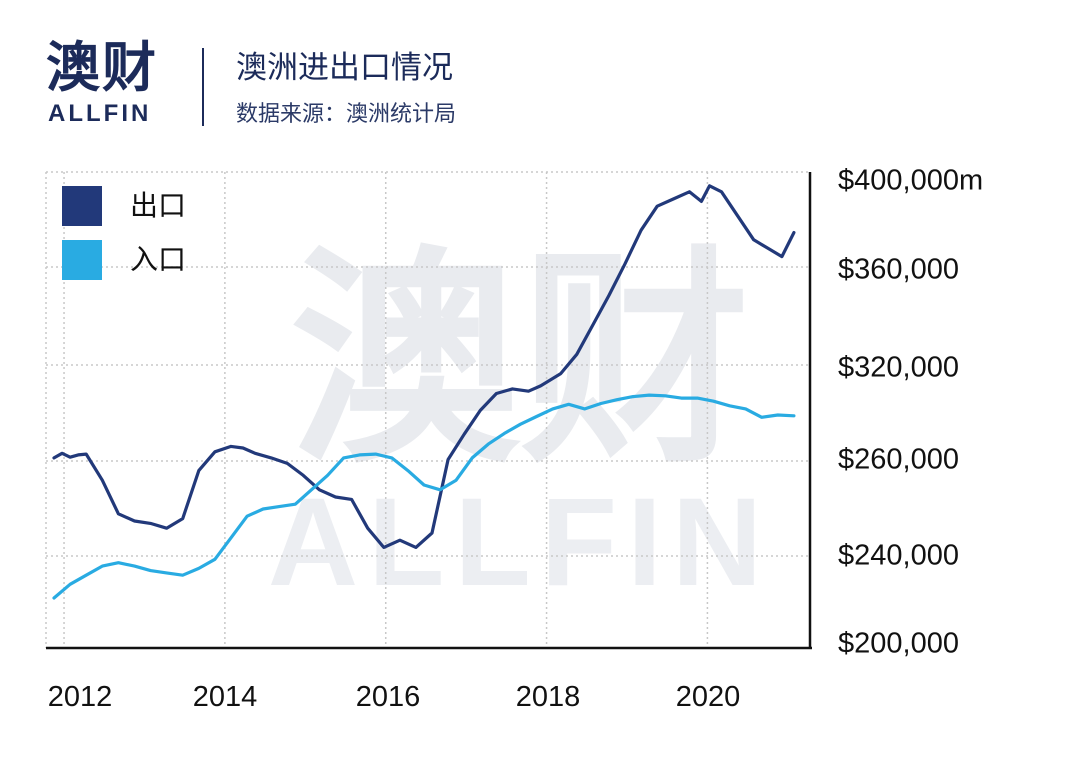 This screenshot has width=1080, height=759. What do you see at coordinates (158, 259) in the screenshot?
I see `legend-label-imports: 入口` at bounding box center [158, 259].